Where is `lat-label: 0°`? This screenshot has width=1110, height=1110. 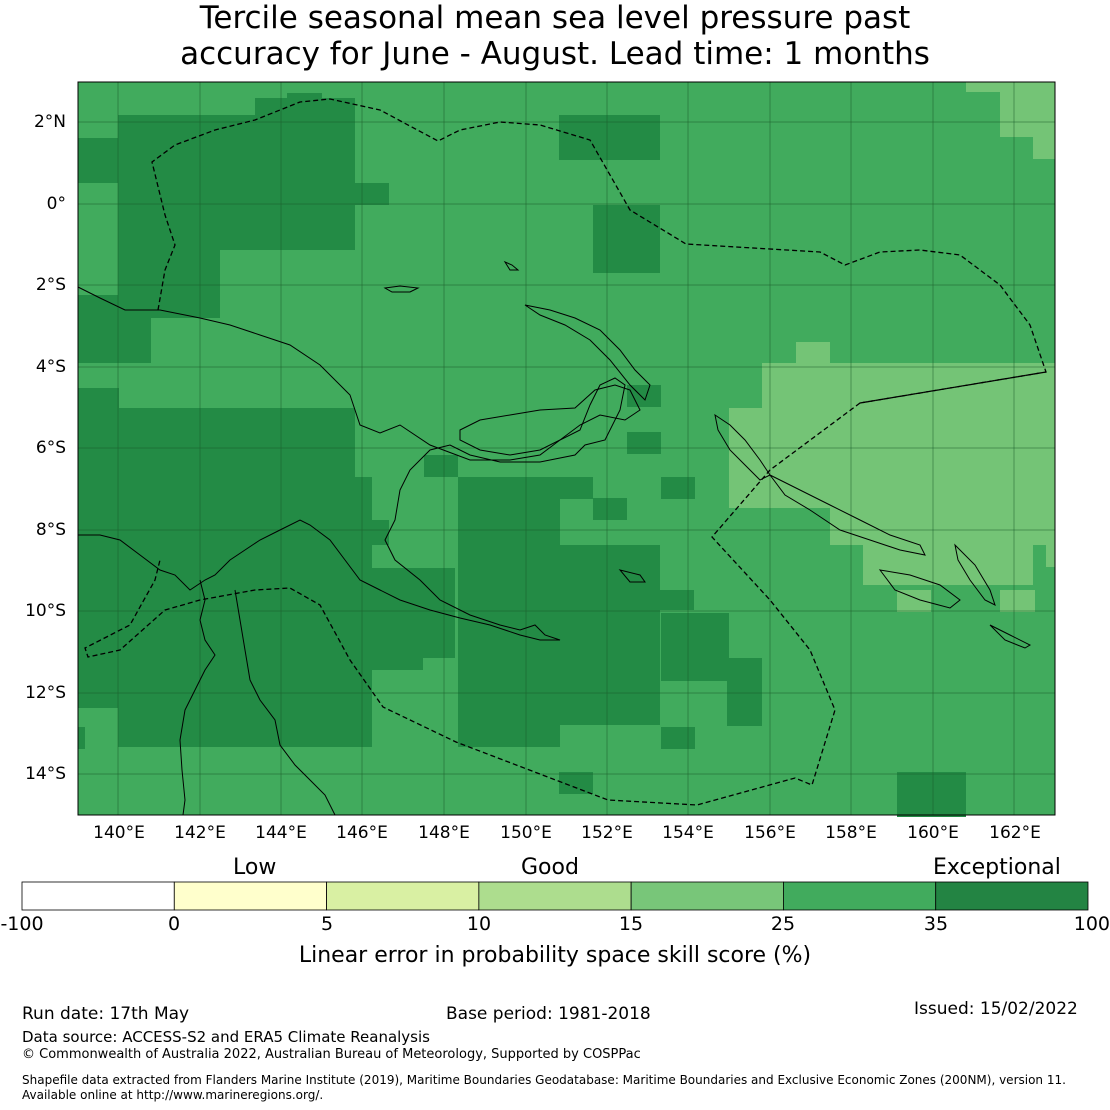 lat-label: 0° is located at coordinates (56, 204).